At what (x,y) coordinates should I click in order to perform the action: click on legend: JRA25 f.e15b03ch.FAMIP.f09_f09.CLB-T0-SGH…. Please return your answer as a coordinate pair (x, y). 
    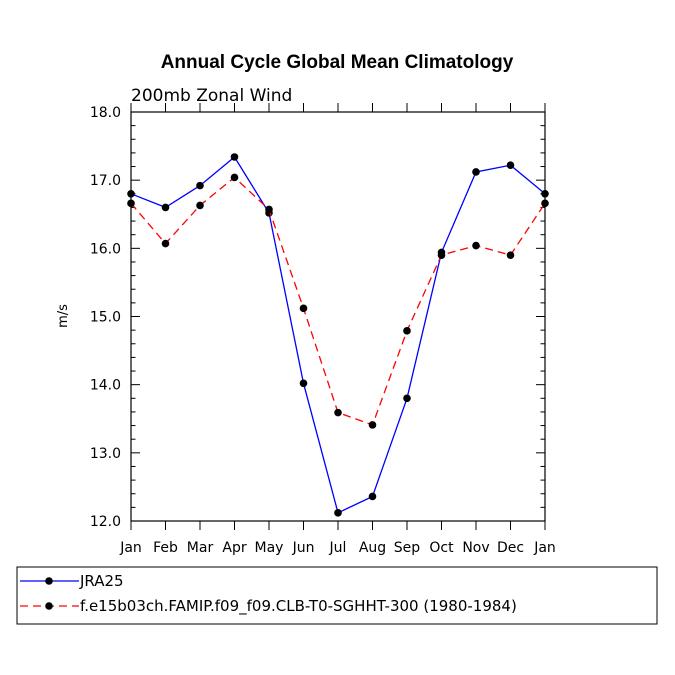
    Looking at the image, I should click on (337, 595).